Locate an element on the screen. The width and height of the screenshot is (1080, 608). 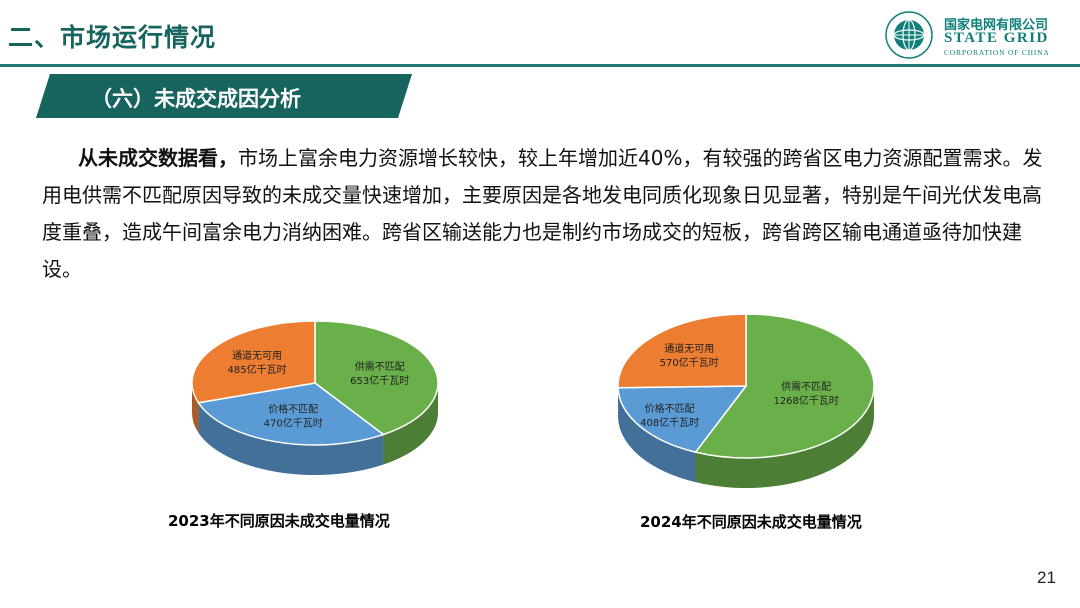
slice-value-label: 470亿千瓦时 is located at coordinates (293, 422).